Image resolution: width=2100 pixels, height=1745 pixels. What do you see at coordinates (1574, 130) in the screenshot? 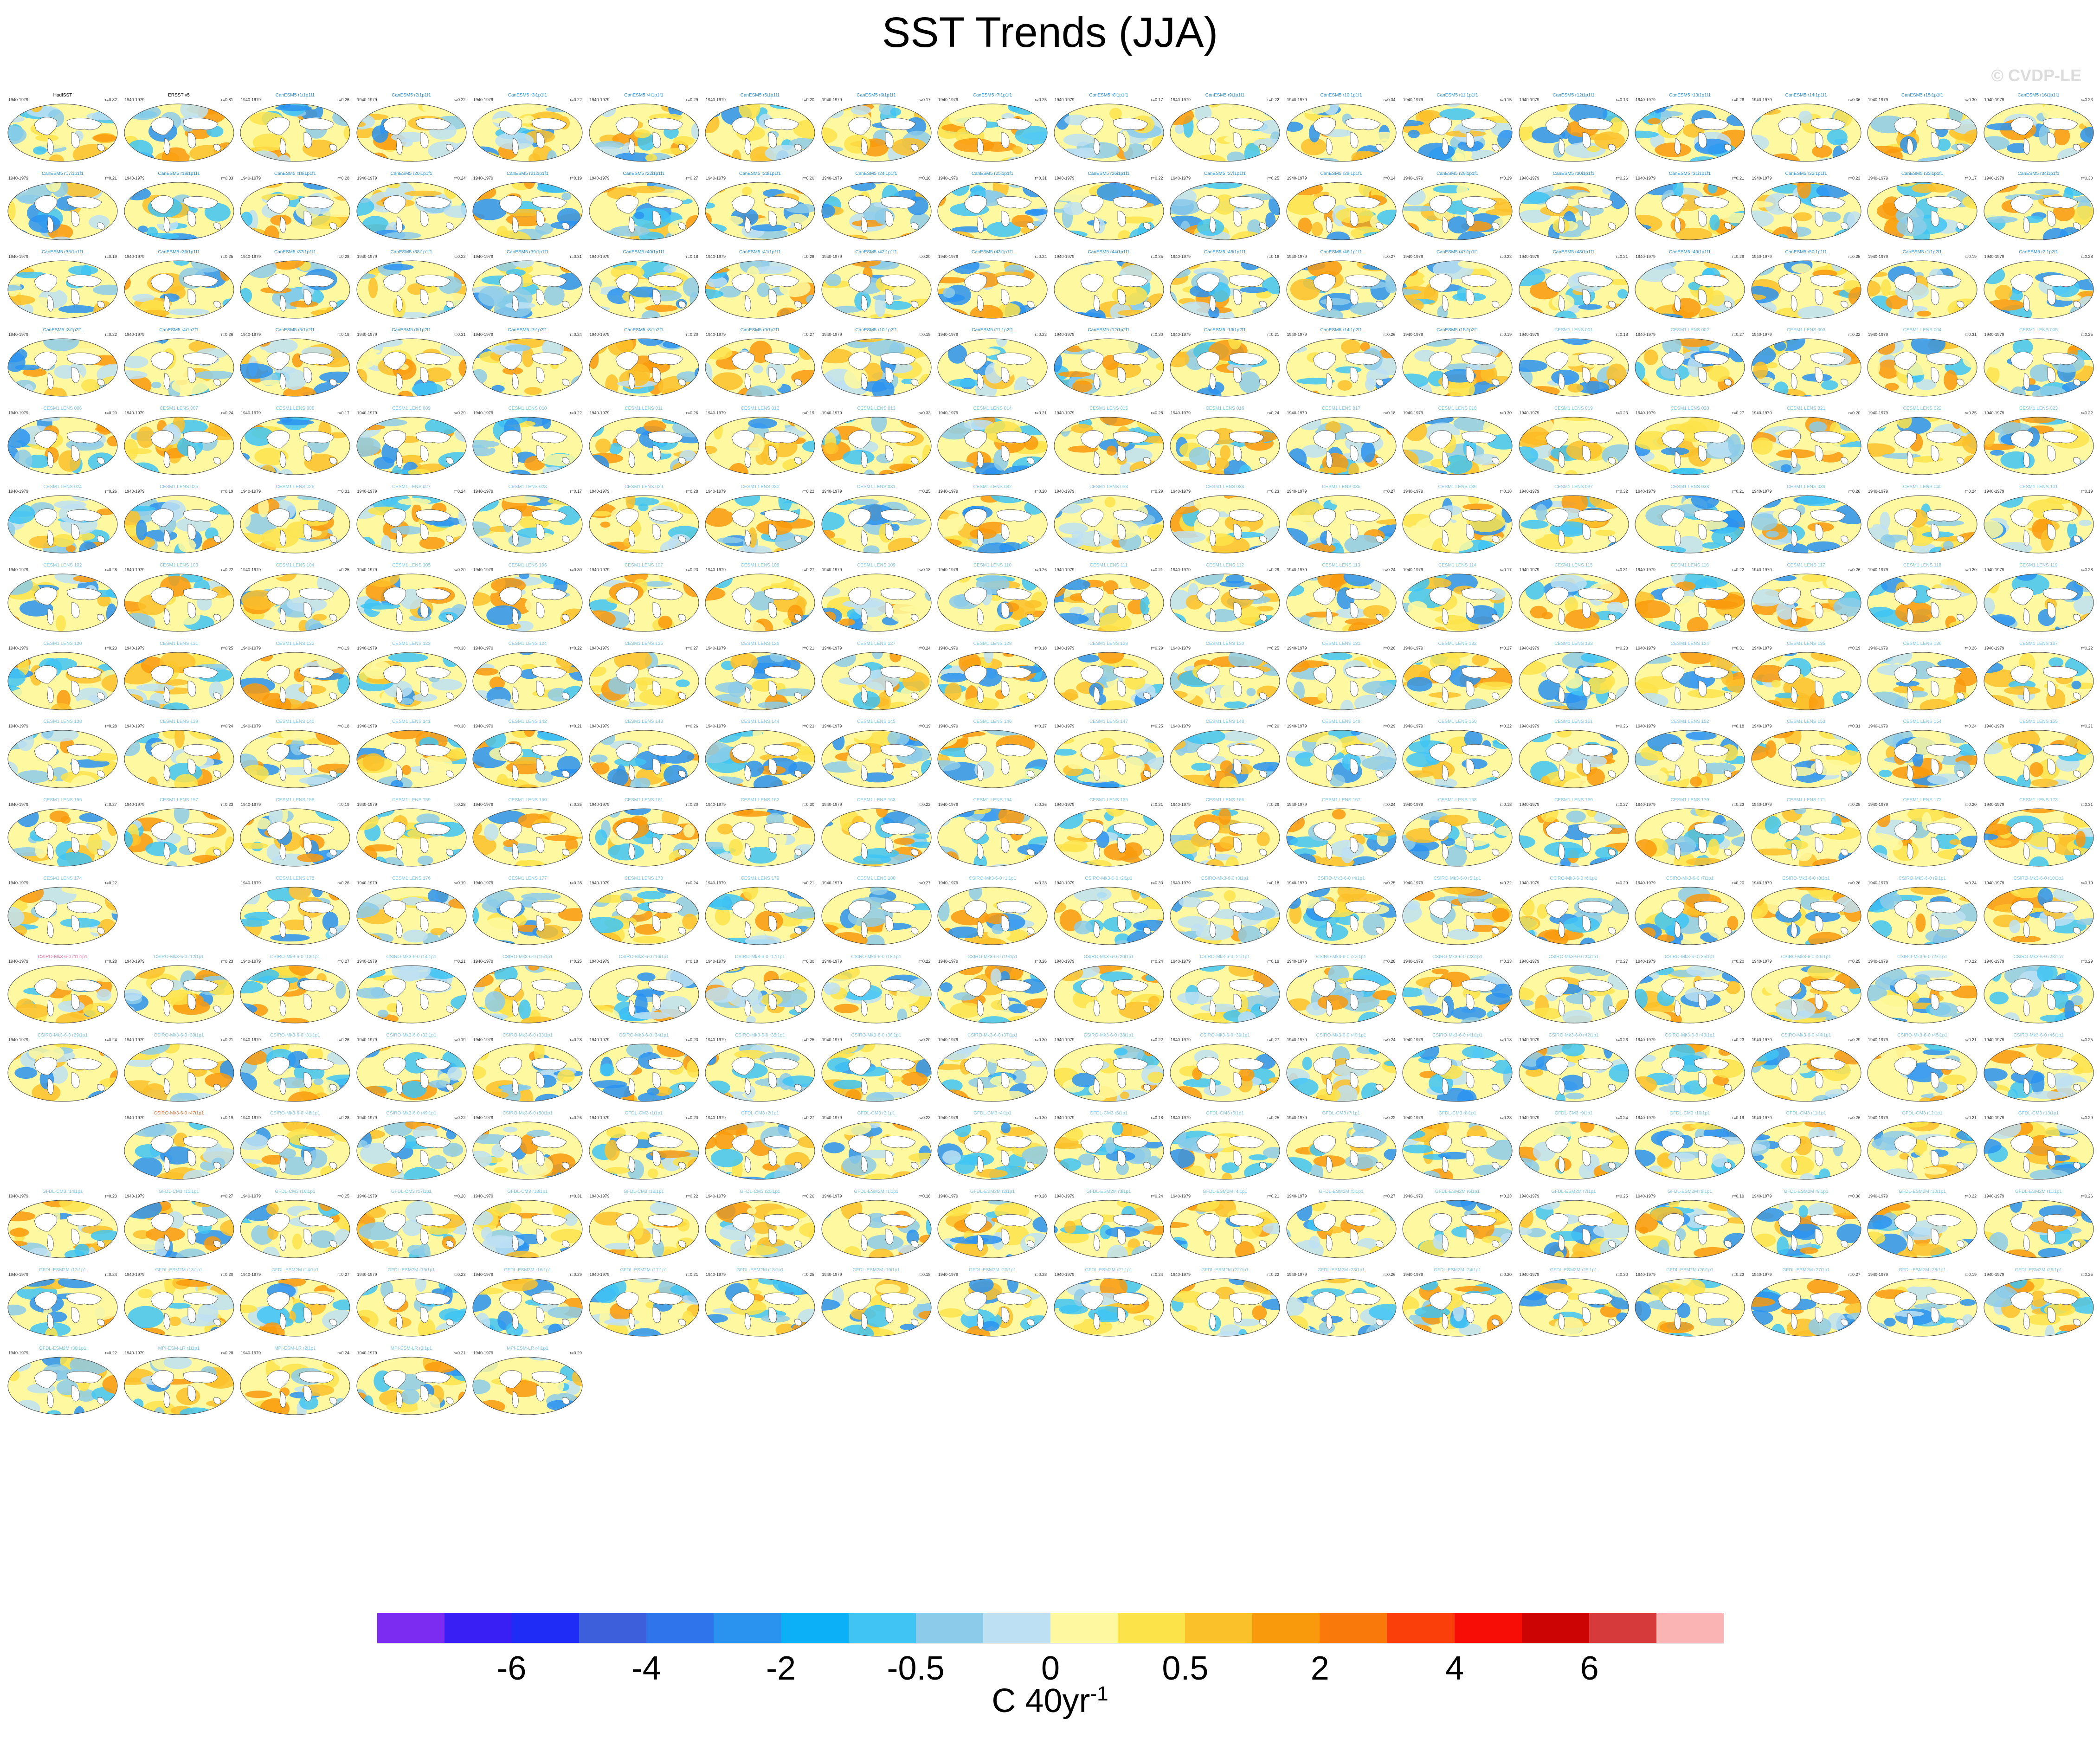
I see `map-panel: CanESM5 r12i1p1f1 1940-1979 r=0.13` at bounding box center [1574, 130].